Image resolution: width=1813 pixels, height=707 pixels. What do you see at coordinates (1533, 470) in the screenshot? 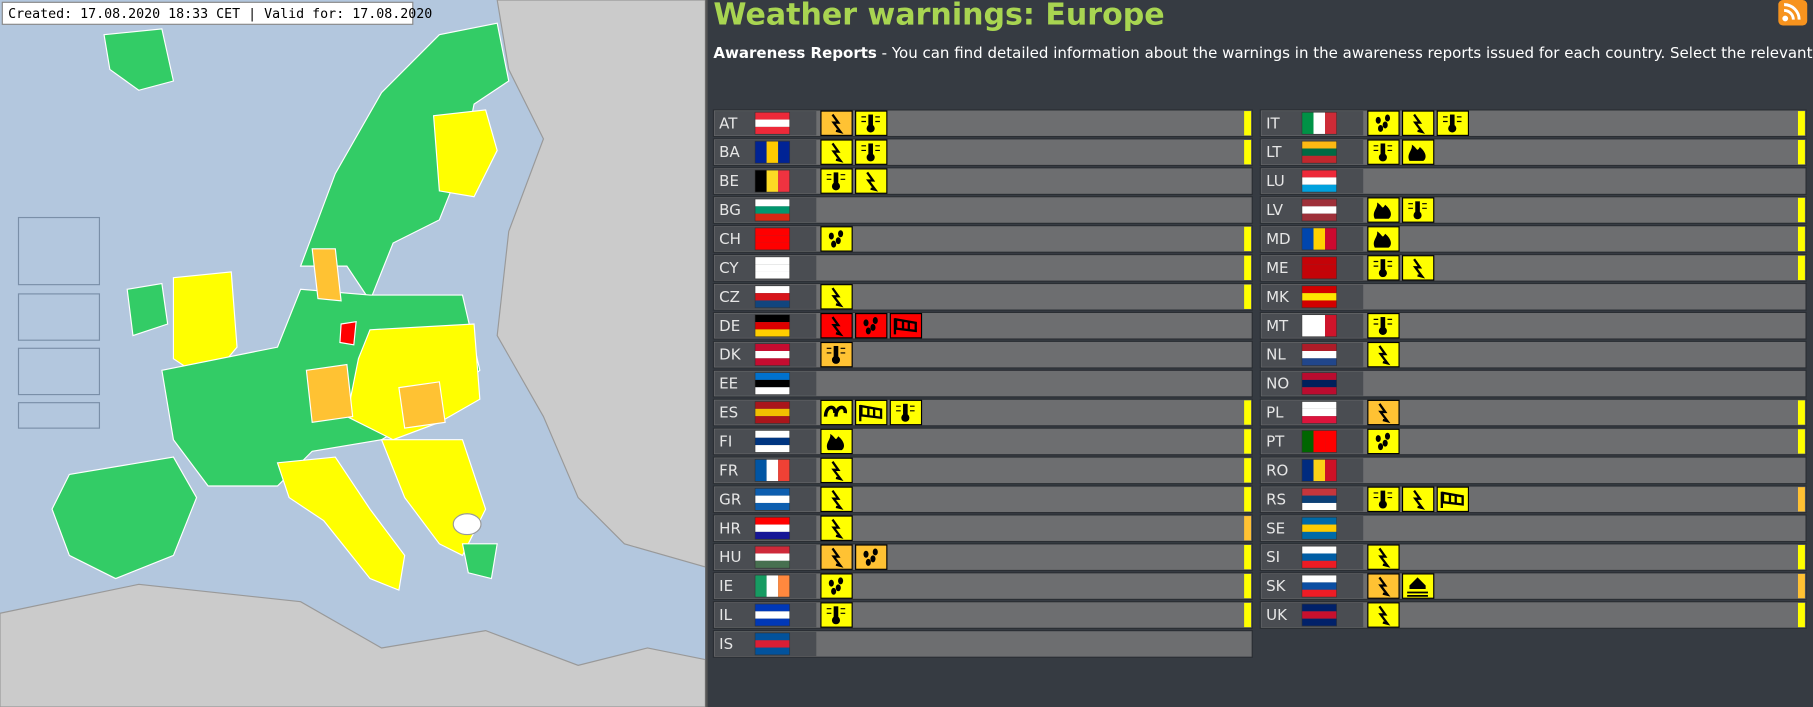
I see `country-row: RO` at bounding box center [1533, 470].